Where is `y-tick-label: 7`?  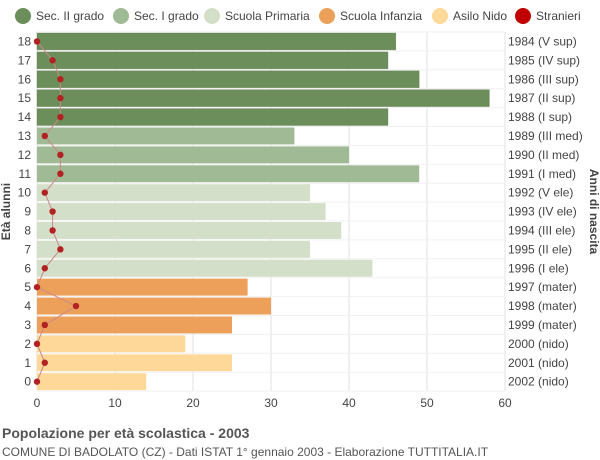 y-tick-label: 7 is located at coordinates (27, 249).